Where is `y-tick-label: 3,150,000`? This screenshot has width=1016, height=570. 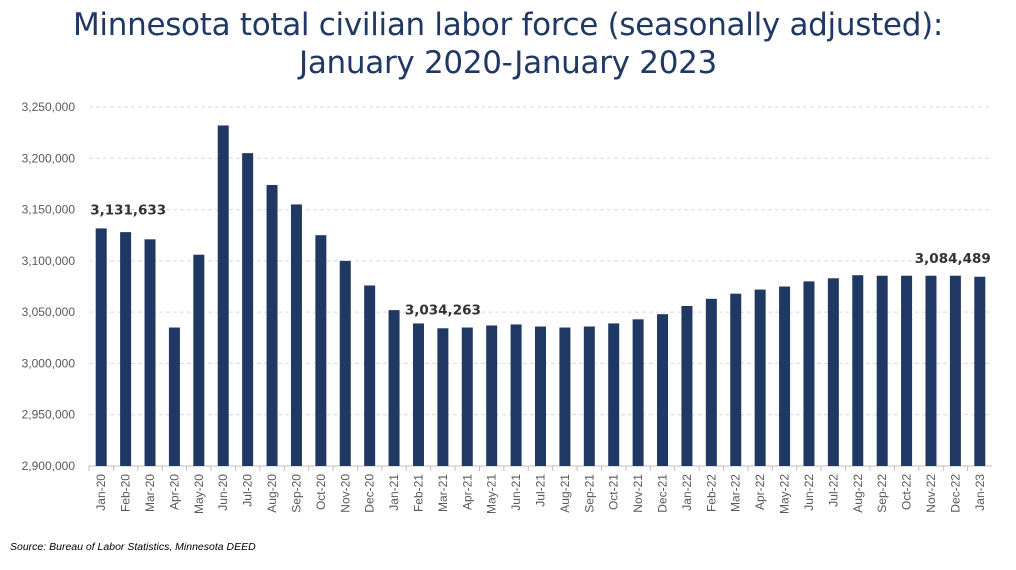 y-tick-label: 3,150,000 is located at coordinates (49, 210).